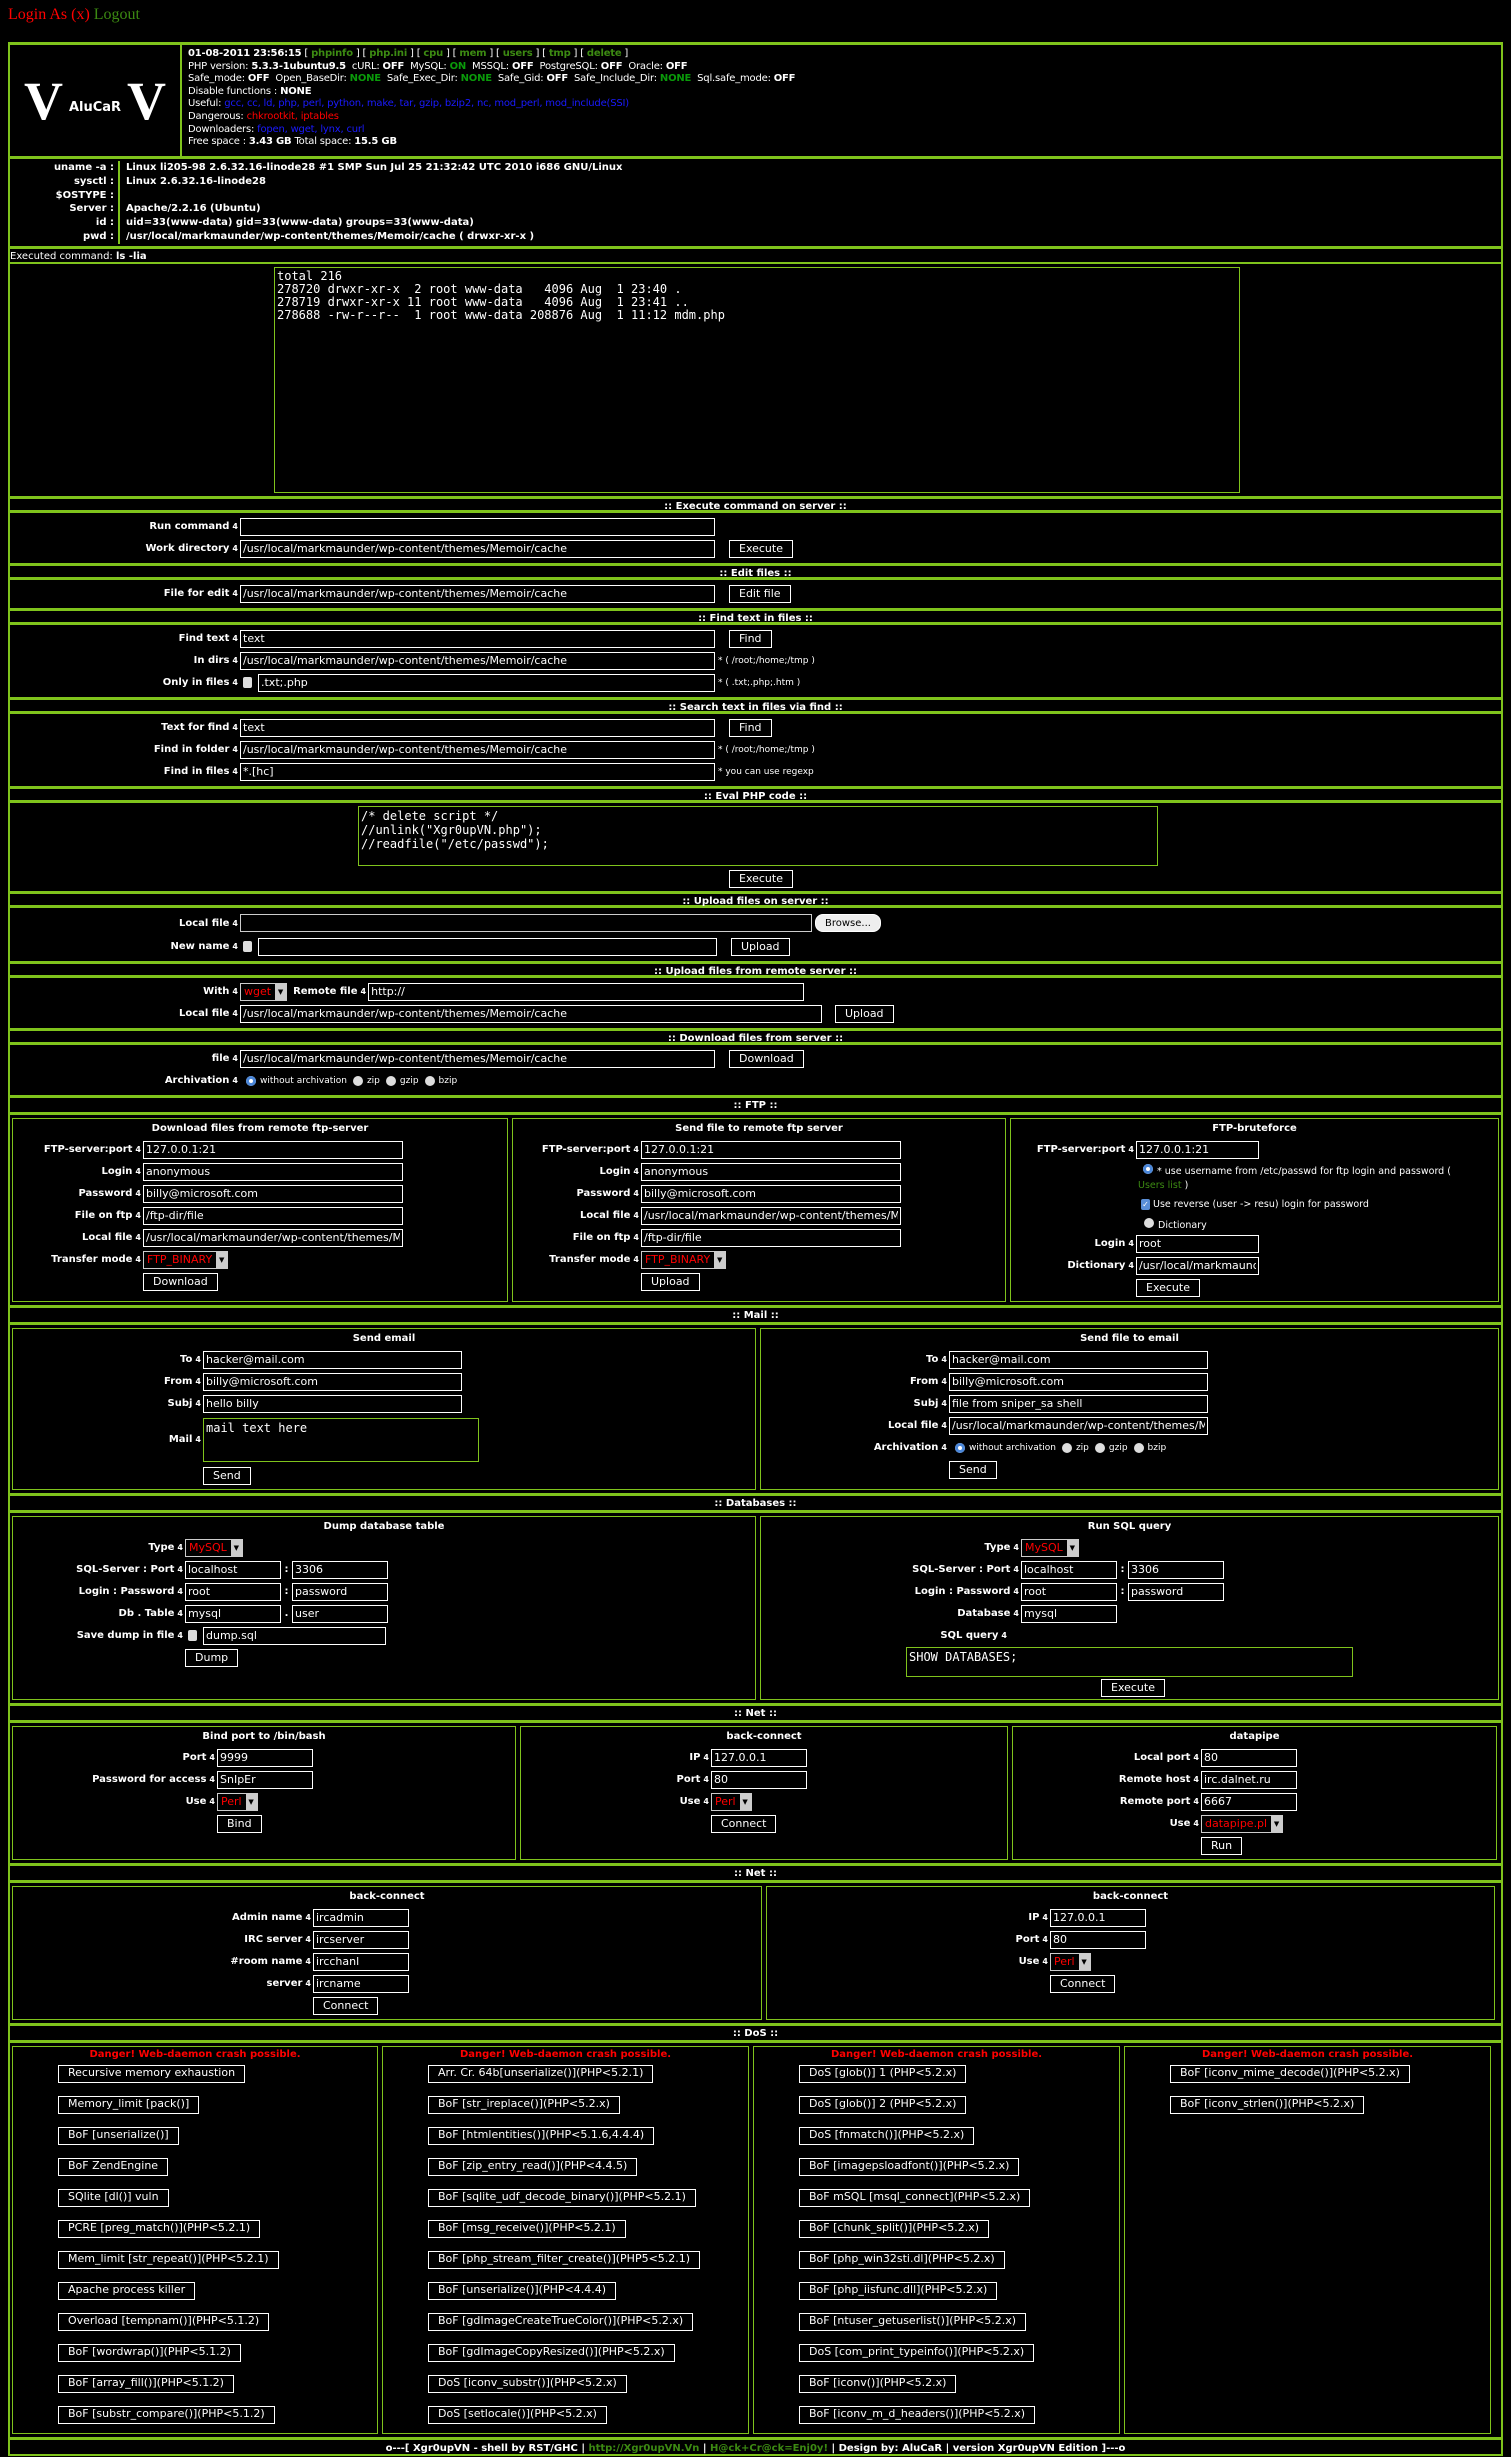  Describe the element at coordinates (902, 2259) in the screenshot. I see `dos-button: BoF [php_win32sti.dl](PHP<5.2.x)` at that location.